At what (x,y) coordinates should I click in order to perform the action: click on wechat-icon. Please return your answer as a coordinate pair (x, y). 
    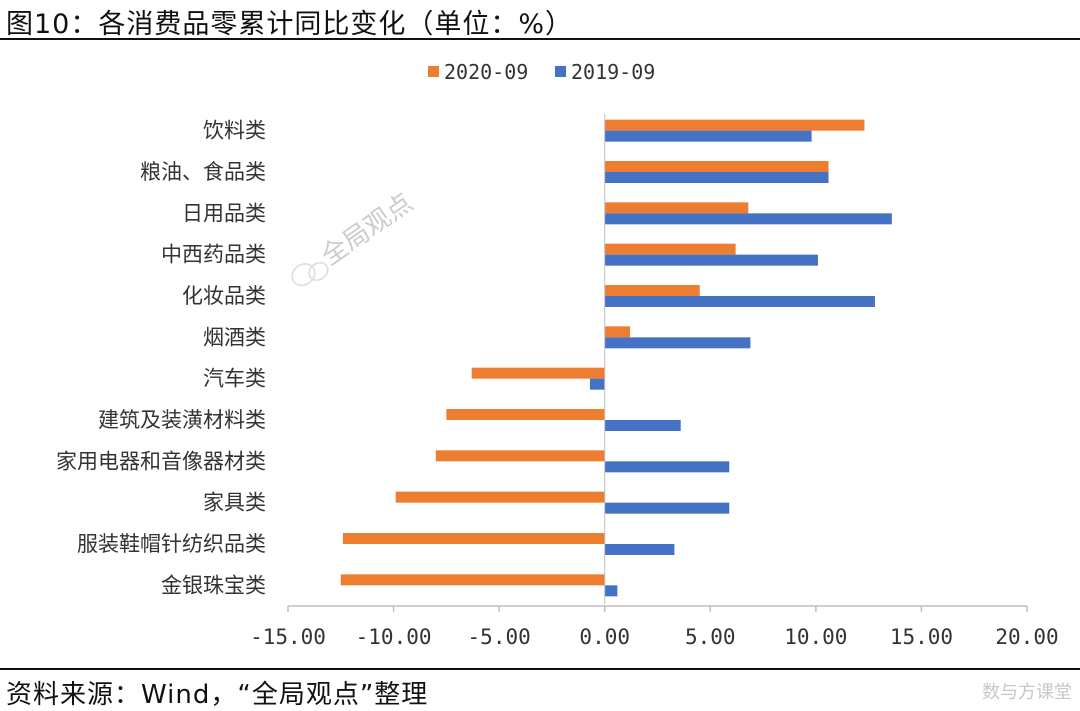
    Looking at the image, I should click on (310, 274).